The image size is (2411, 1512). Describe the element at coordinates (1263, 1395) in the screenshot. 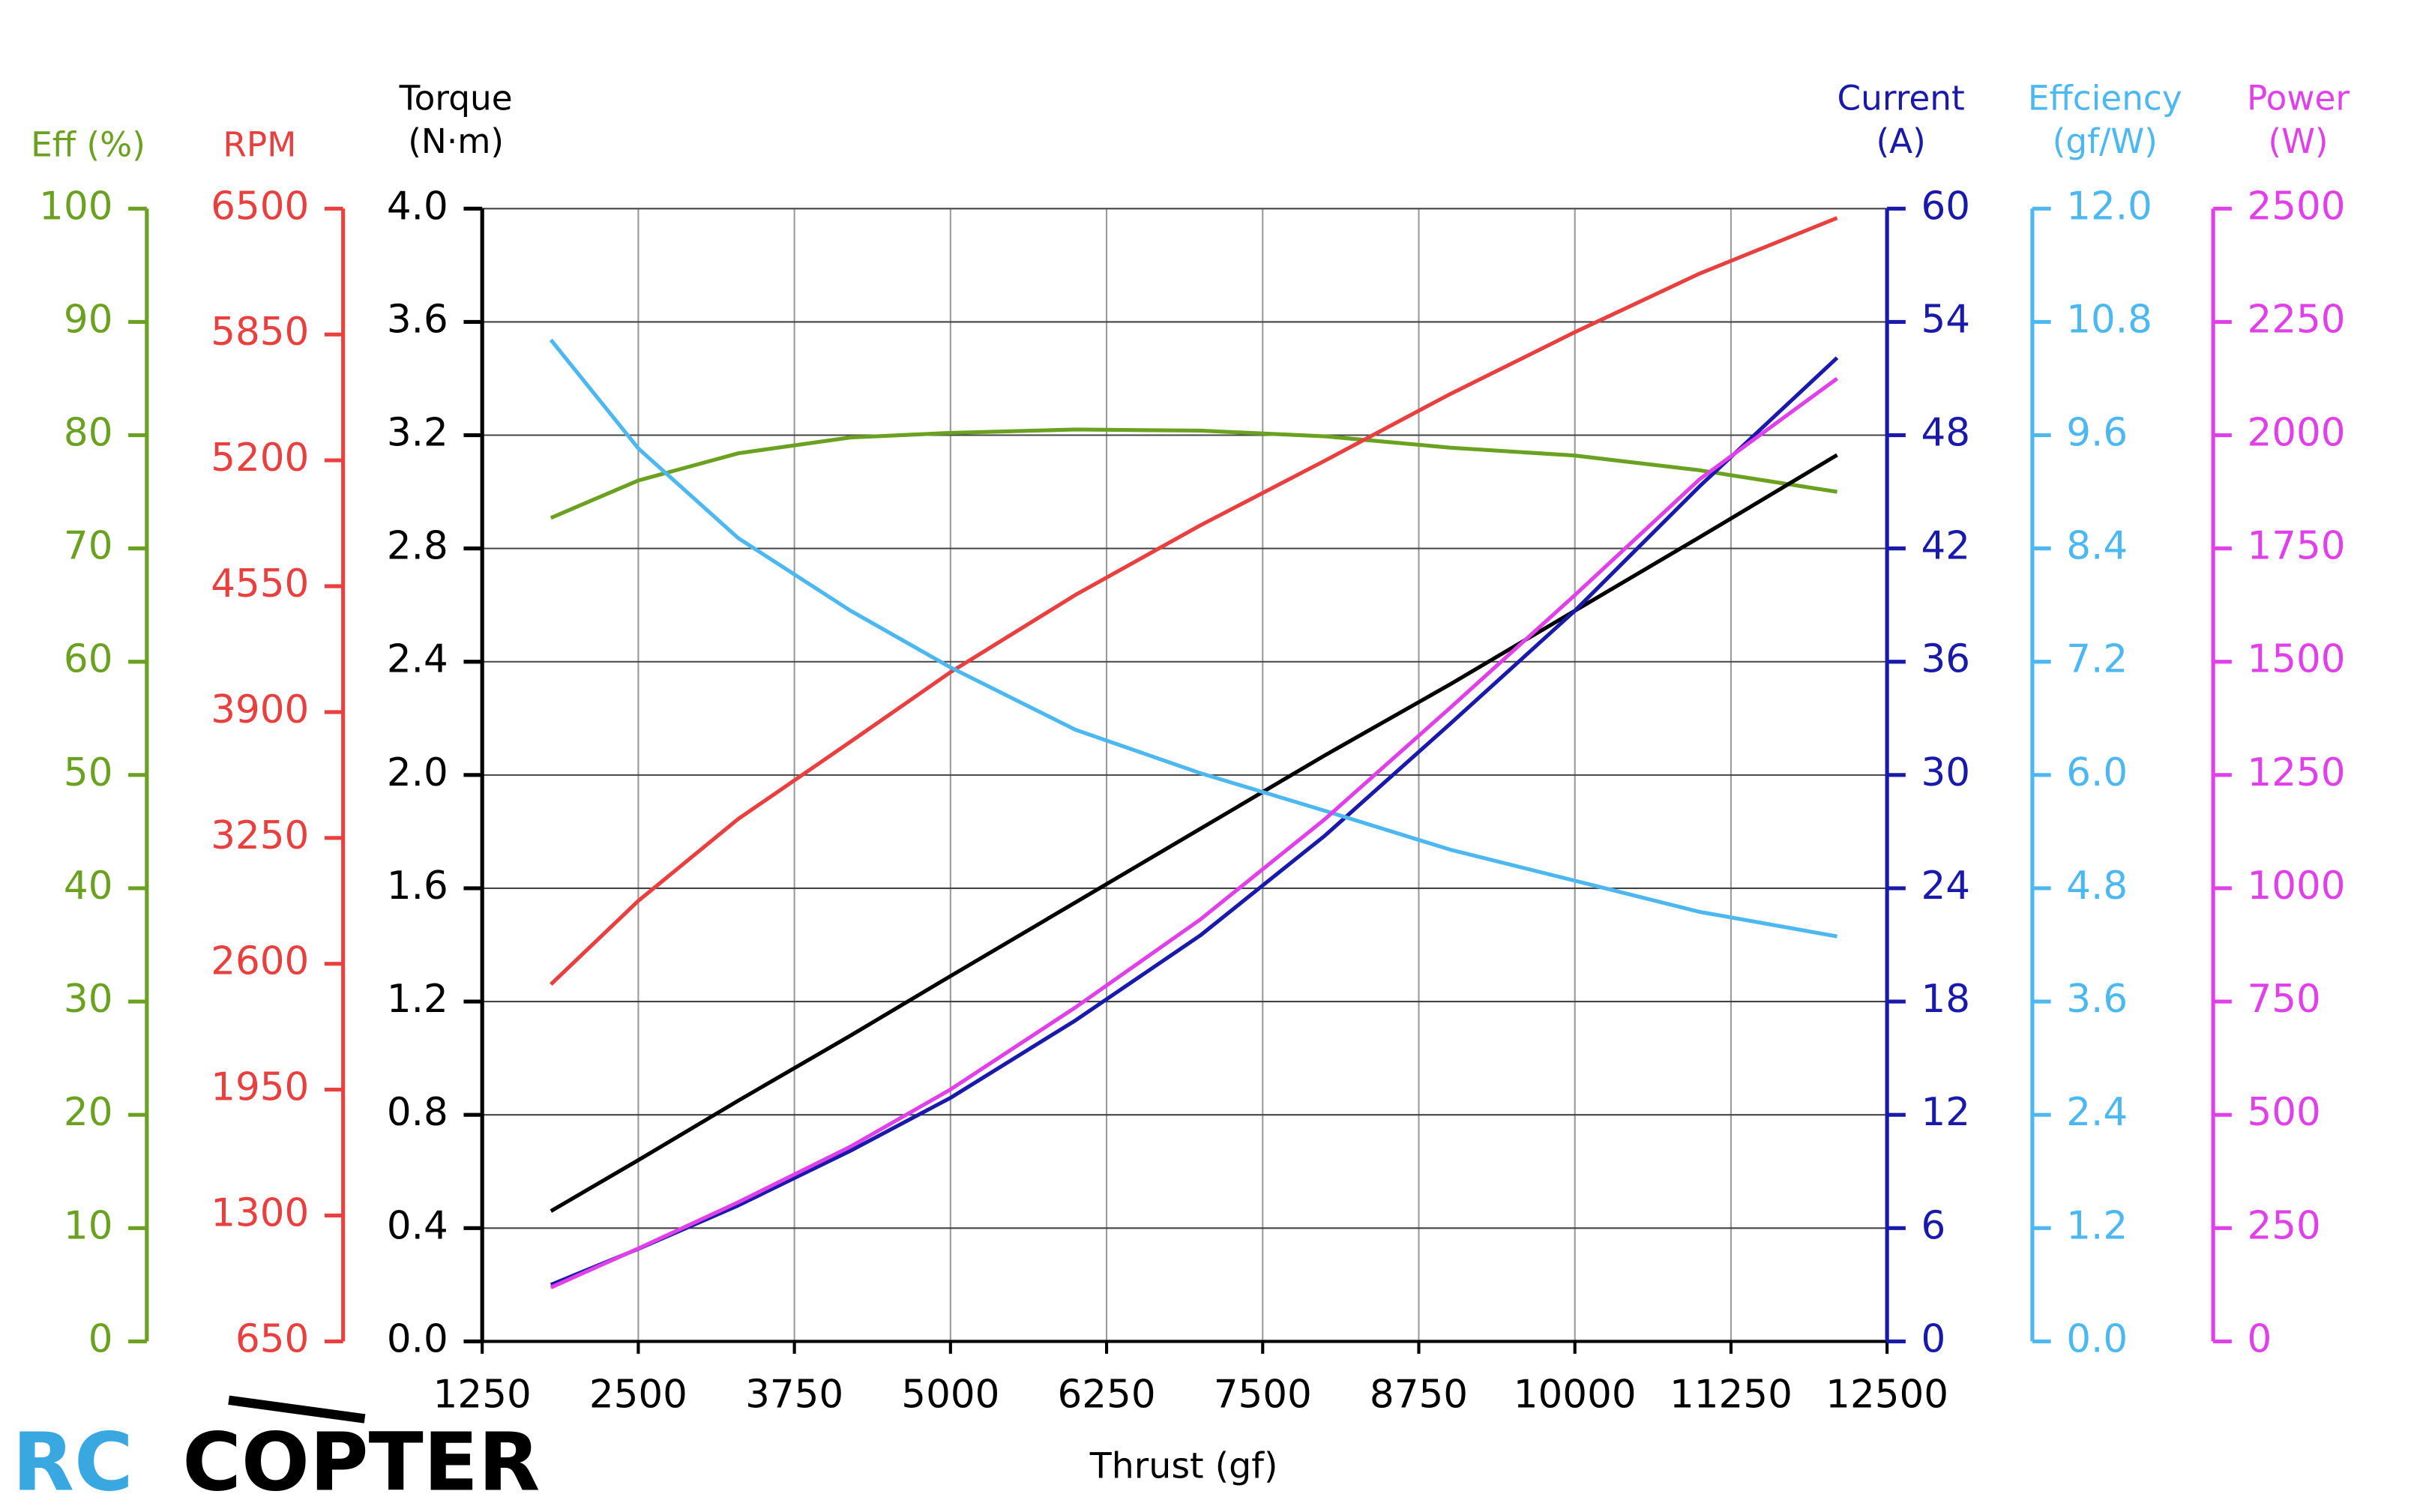

I see `x-tick-label: 7500` at that location.